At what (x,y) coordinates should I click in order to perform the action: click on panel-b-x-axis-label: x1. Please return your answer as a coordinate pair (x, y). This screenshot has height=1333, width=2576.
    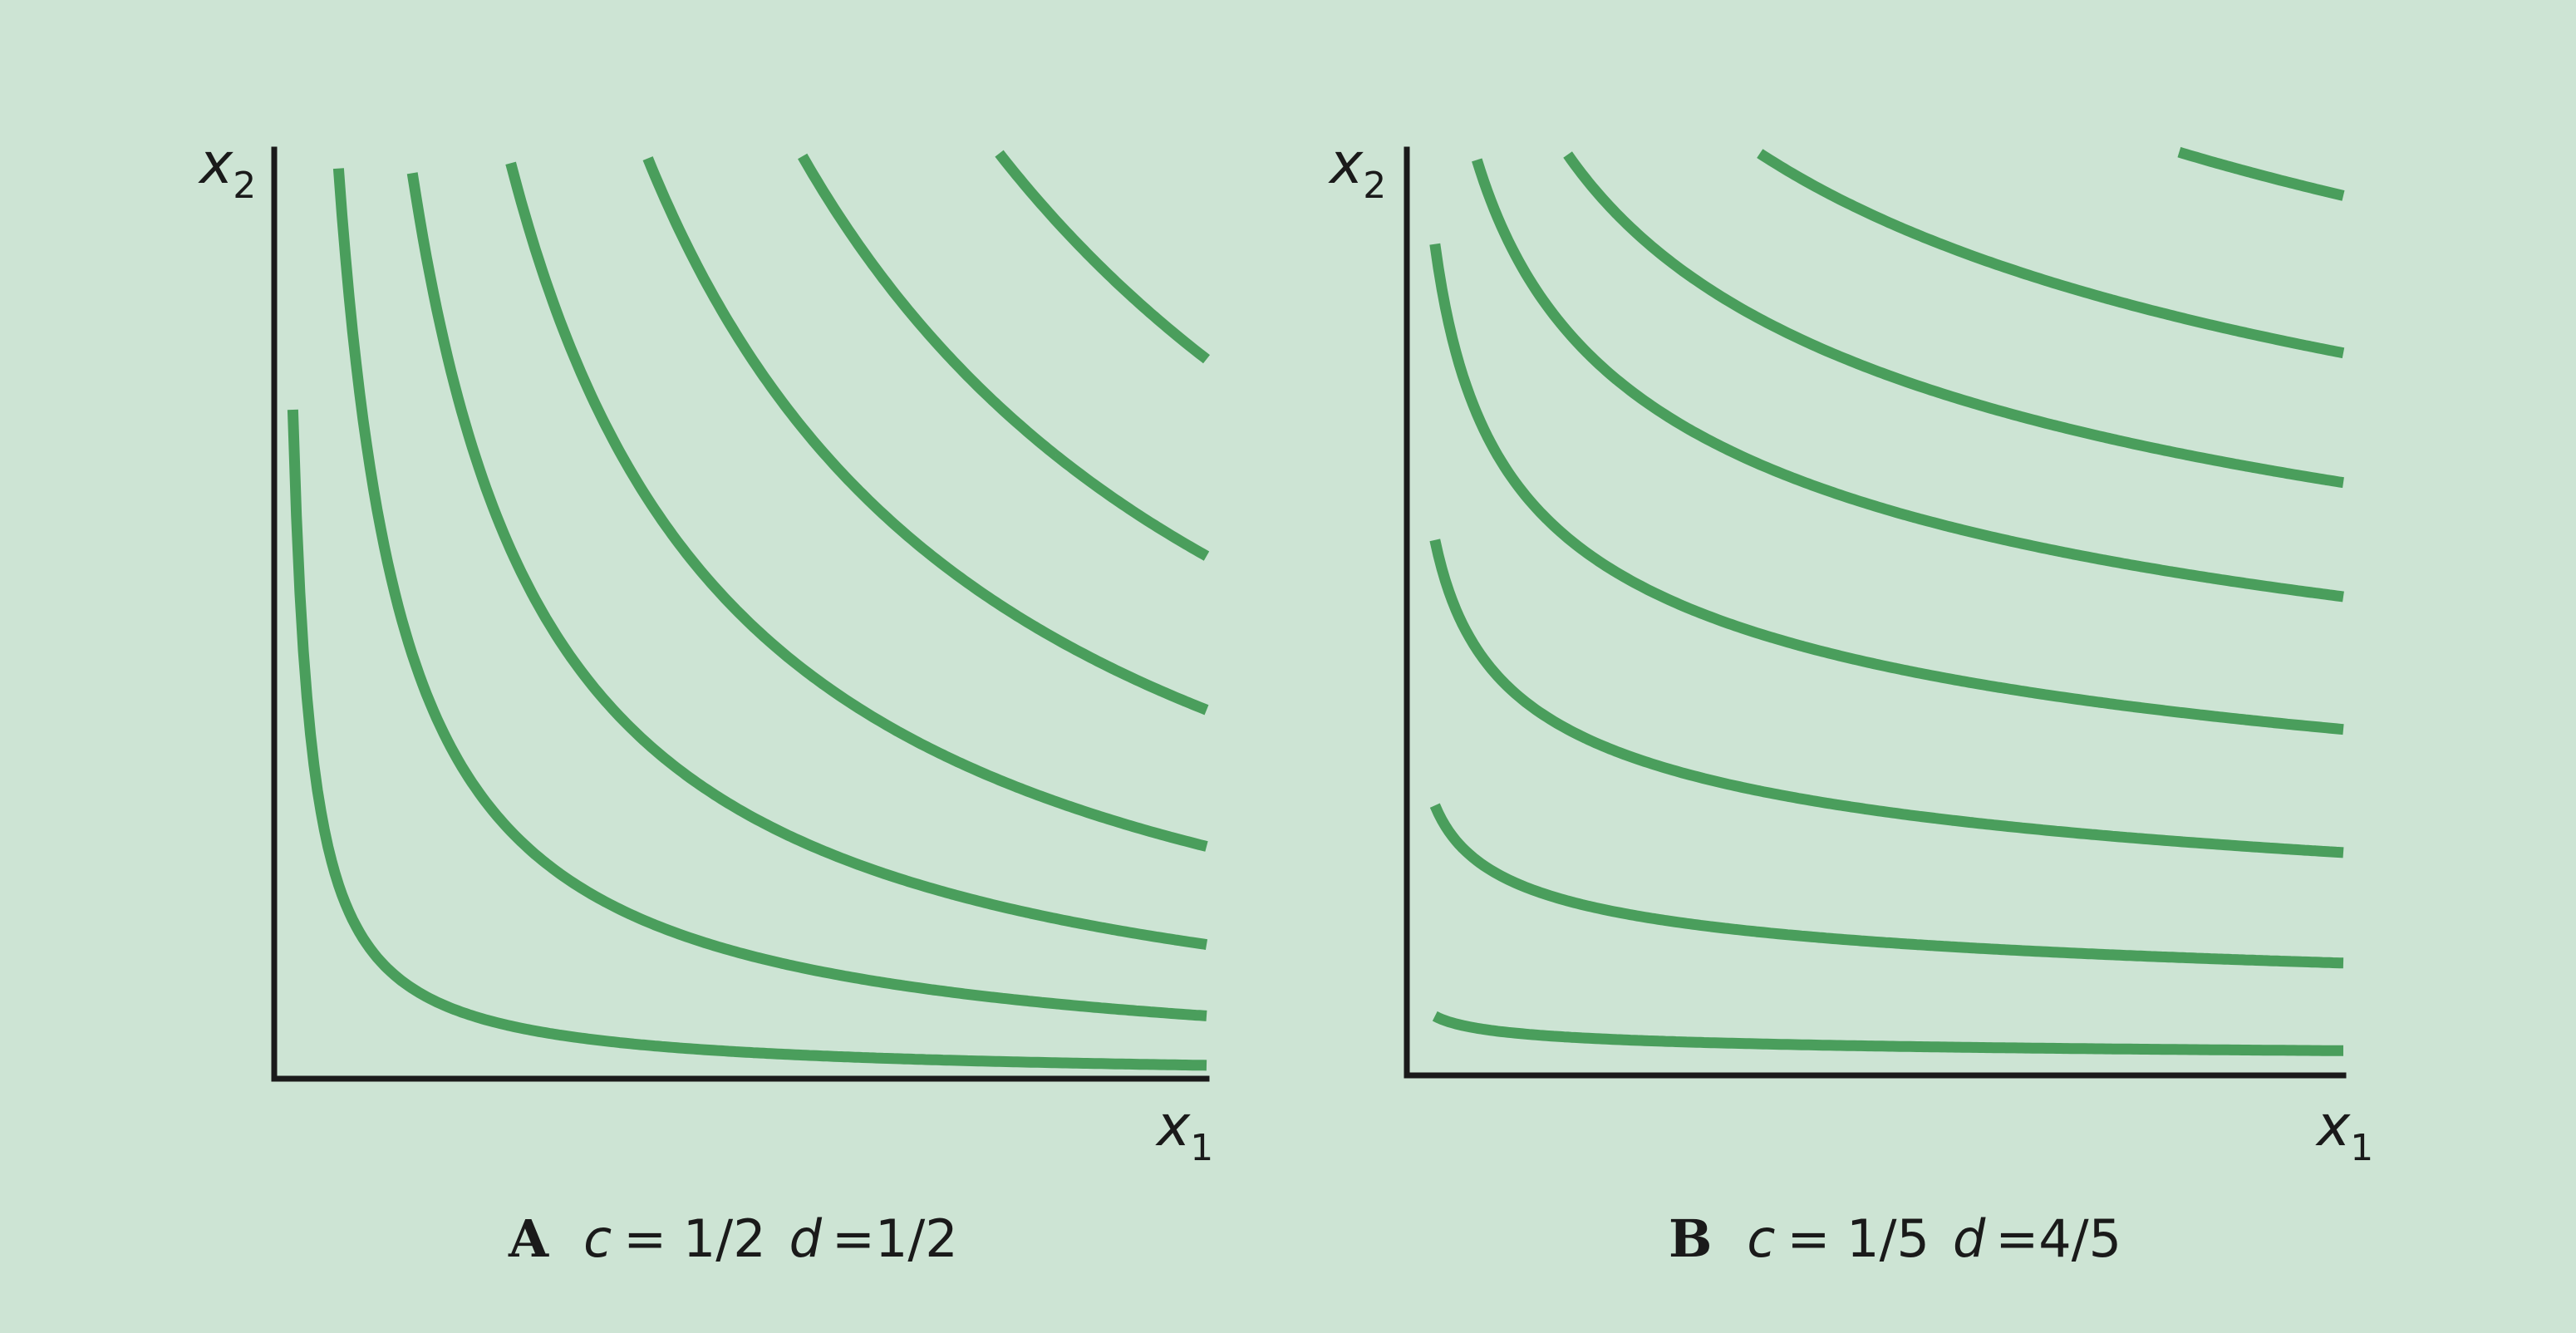
    Looking at the image, I should click on (2344, 1131).